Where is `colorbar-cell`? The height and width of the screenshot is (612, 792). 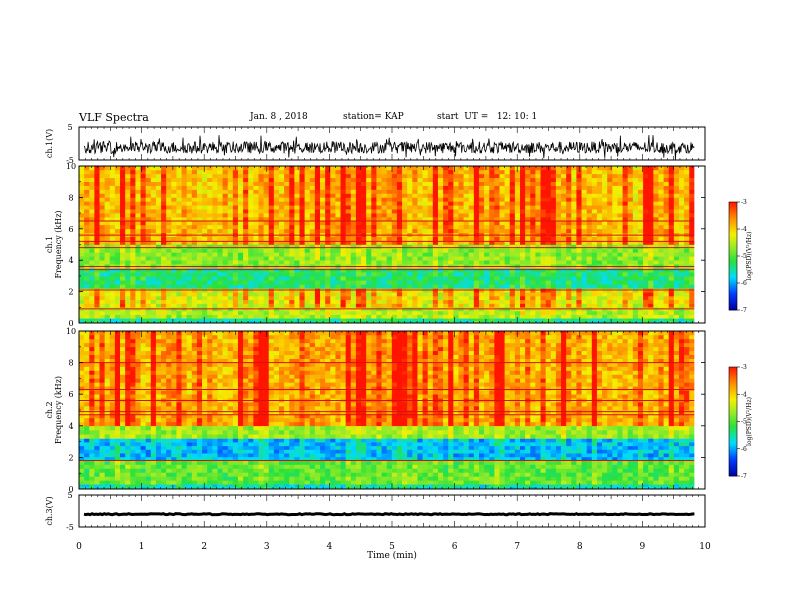 colorbar-cell is located at coordinates (733, 267).